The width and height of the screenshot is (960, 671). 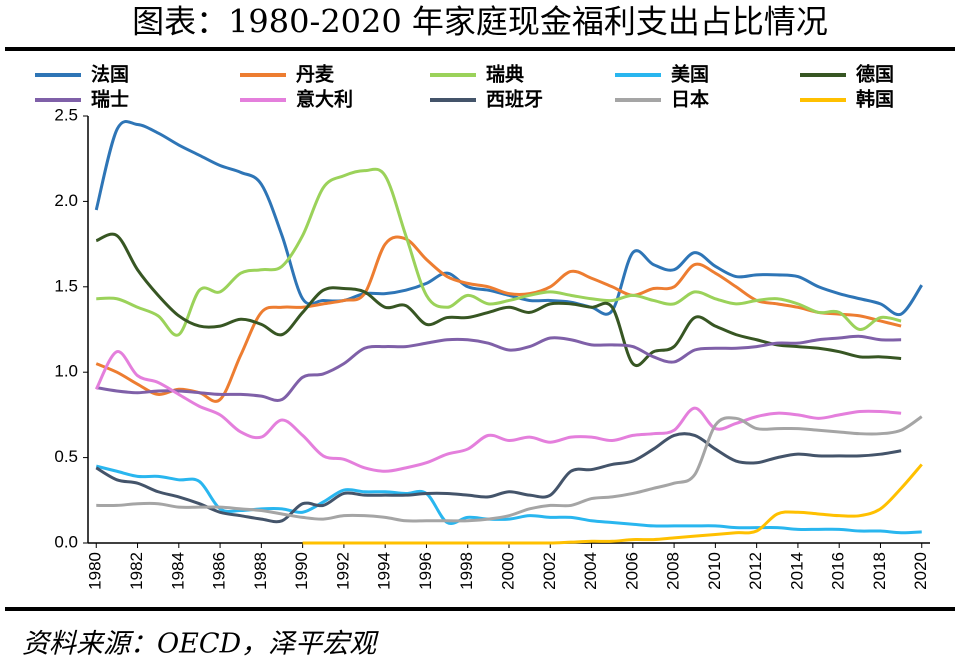 I want to click on x-tick-label: 2018, so click(x=879, y=571).